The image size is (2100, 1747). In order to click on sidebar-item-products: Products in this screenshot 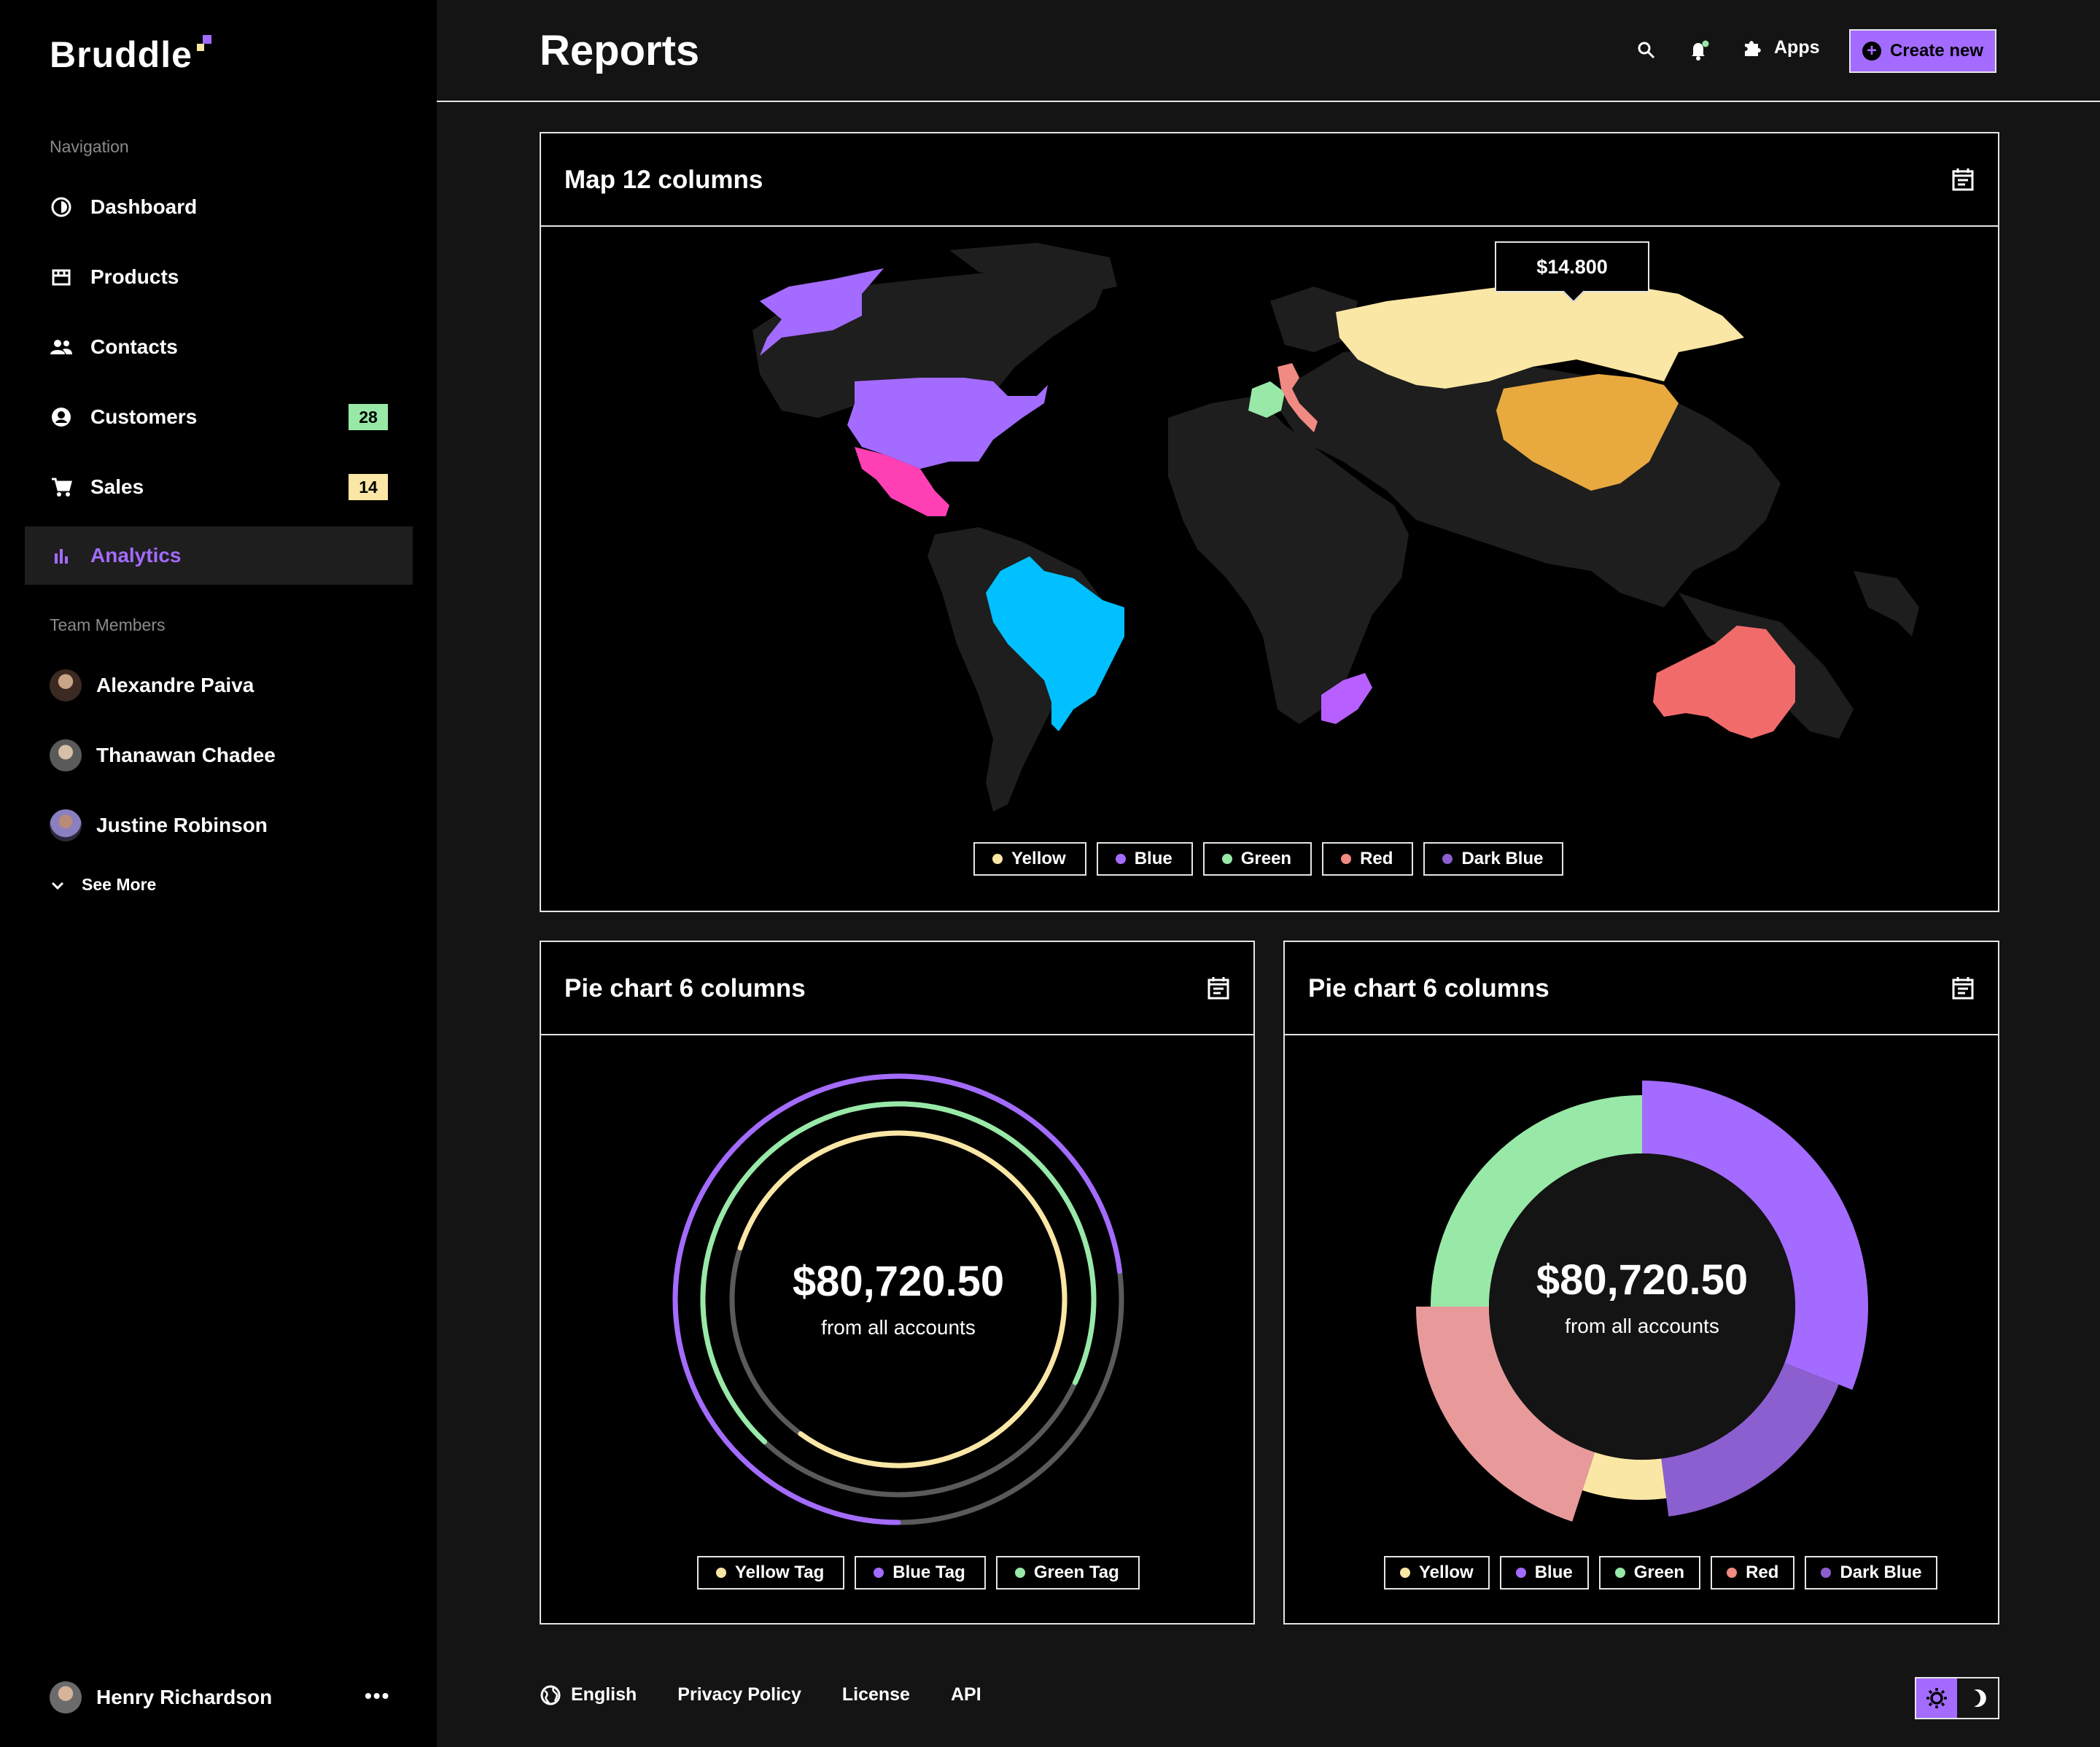, I will do `click(219, 277)`.